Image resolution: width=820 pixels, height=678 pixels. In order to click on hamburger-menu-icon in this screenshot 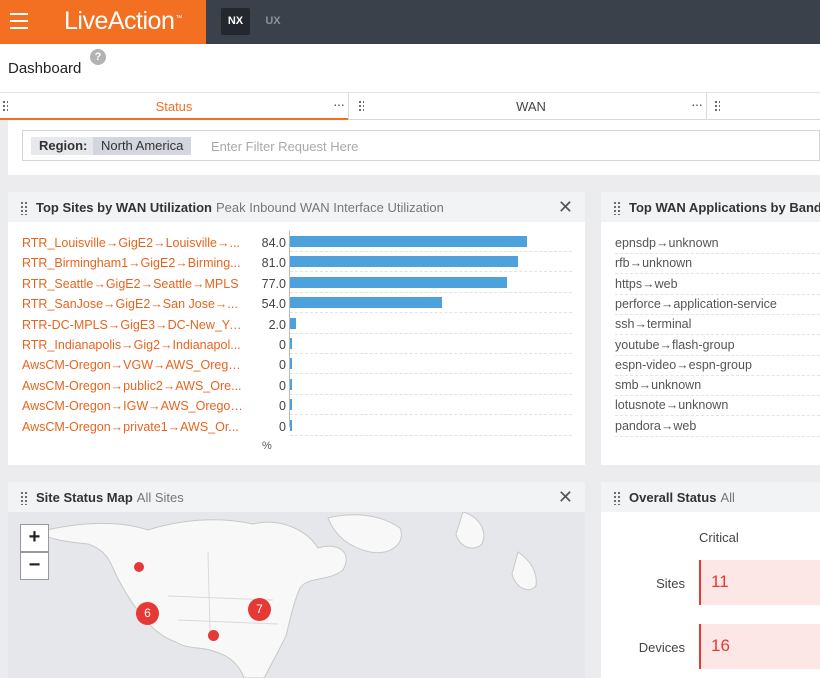, I will do `click(19, 21)`.